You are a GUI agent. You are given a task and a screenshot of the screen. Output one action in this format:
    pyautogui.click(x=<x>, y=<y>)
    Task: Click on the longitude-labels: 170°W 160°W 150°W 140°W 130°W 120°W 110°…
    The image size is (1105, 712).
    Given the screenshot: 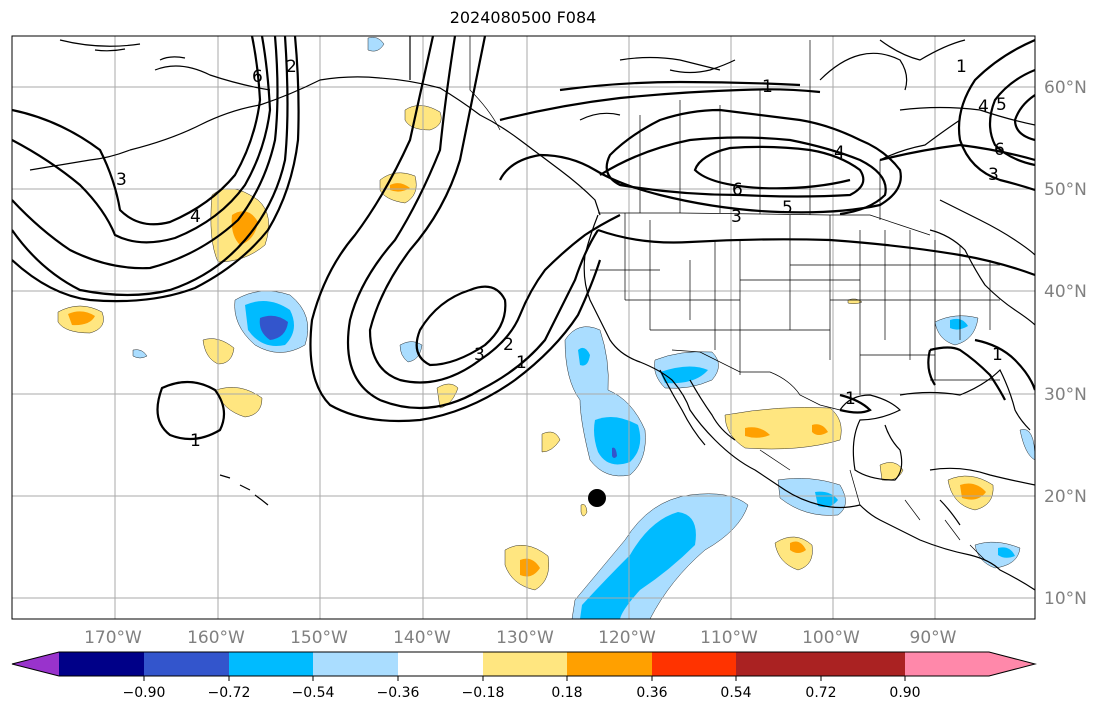 What is the action you would take?
    pyautogui.click(x=520, y=638)
    